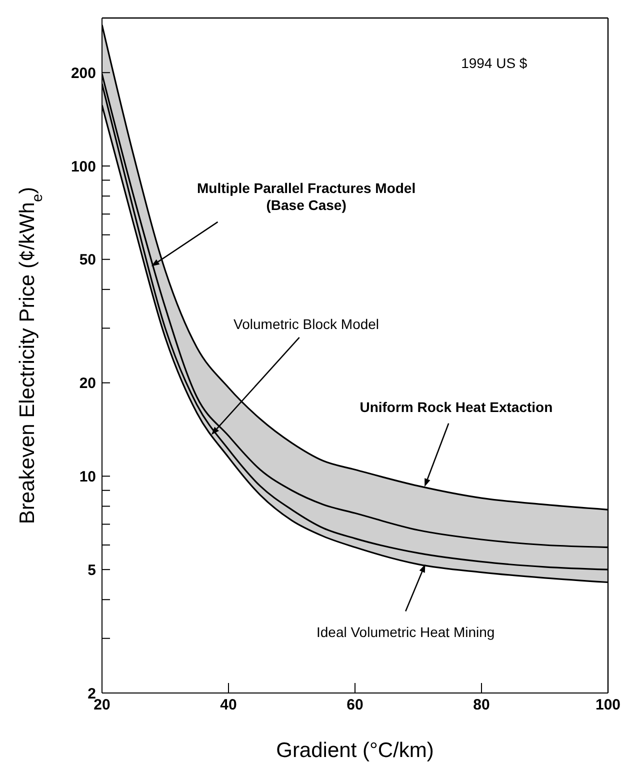  Describe the element at coordinates (87, 477) in the screenshot. I see `y-tick-label: 10` at that location.